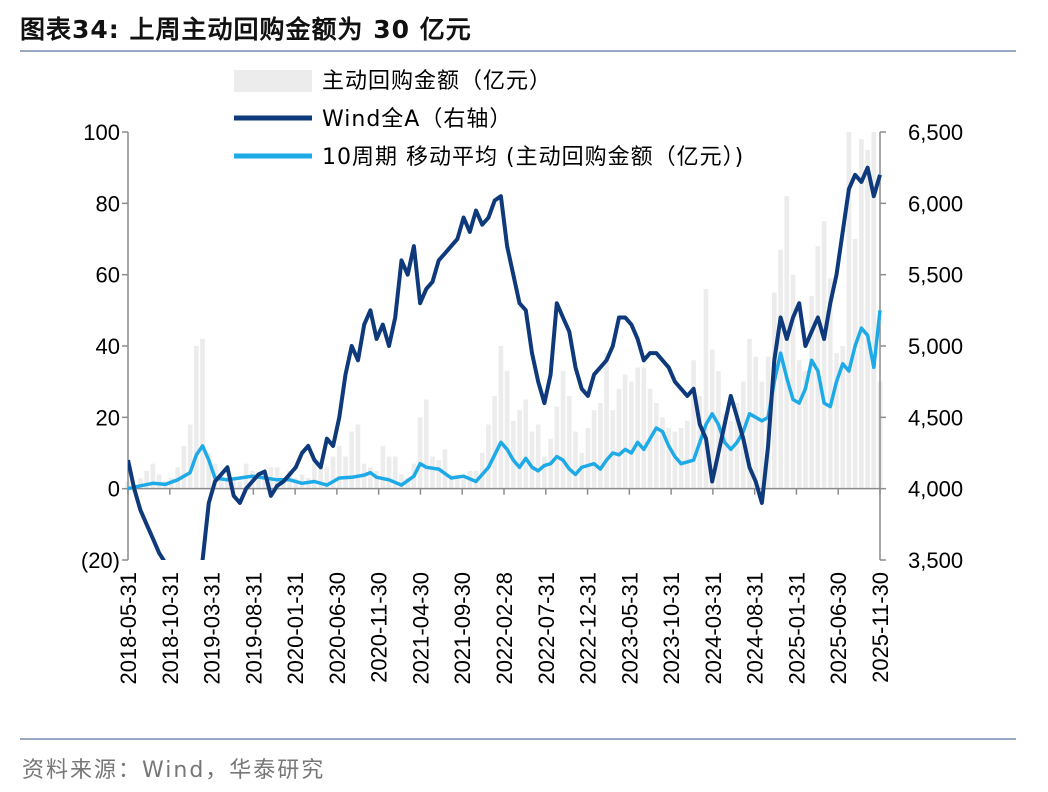 The image size is (1048, 792). What do you see at coordinates (379, 627) in the screenshot?
I see `x-tick-label: 2020-11-30` at bounding box center [379, 627].